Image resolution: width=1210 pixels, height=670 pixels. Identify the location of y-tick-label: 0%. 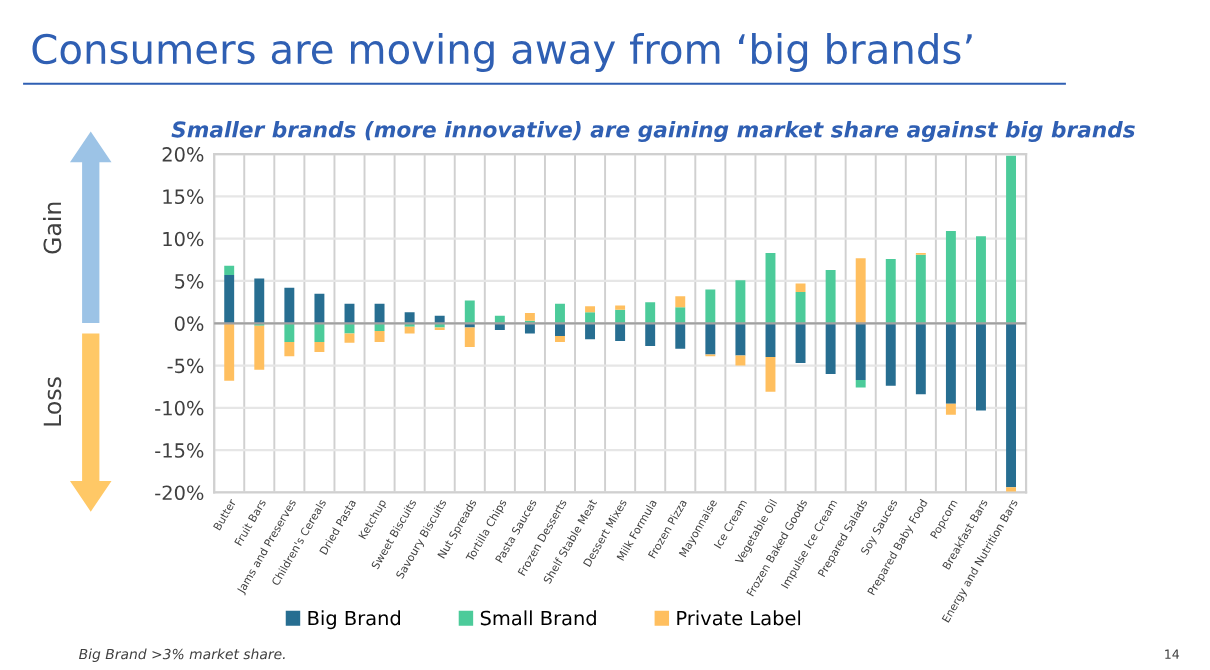
(189, 323).